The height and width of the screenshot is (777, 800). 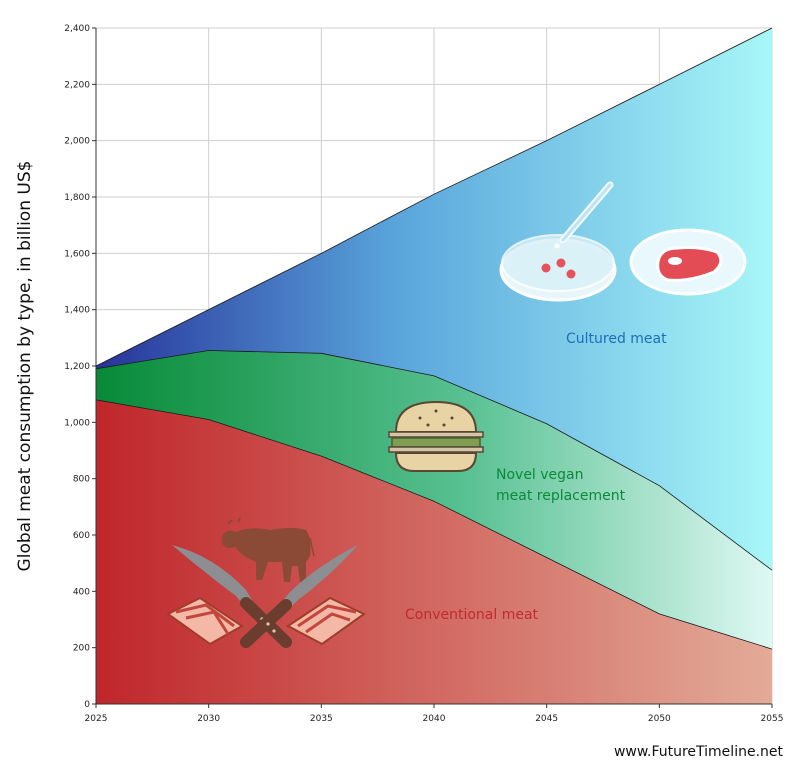 What do you see at coordinates (546, 719) in the screenshot?
I see `x-tick-label: 2045` at bounding box center [546, 719].